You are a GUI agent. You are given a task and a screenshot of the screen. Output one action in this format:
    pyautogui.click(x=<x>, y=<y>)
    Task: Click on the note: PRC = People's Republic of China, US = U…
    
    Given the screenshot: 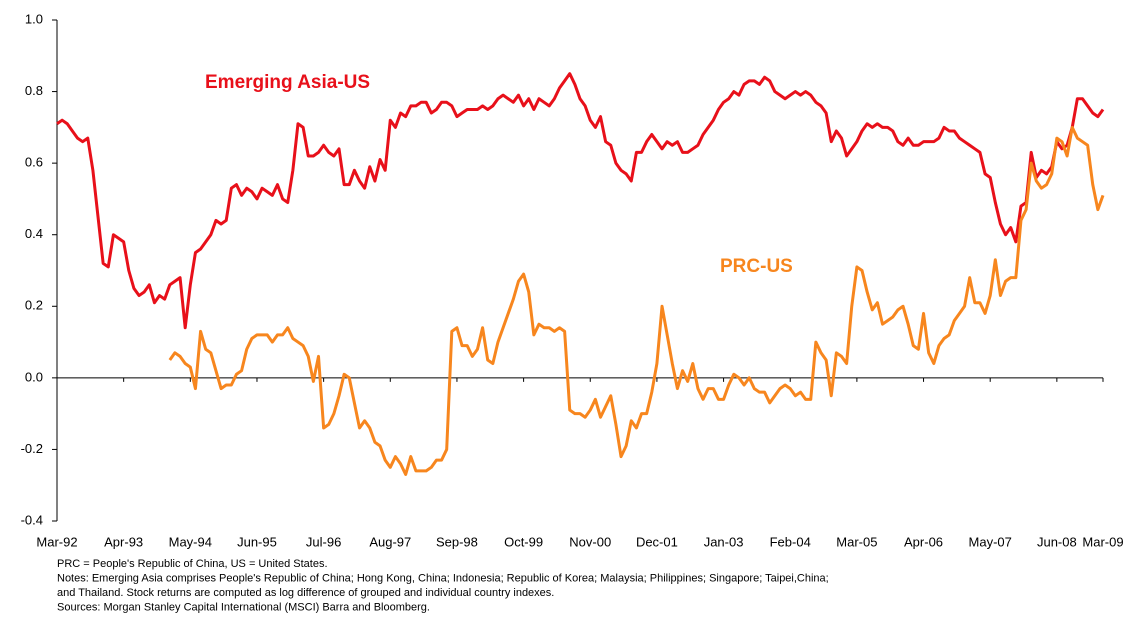 What is the action you would take?
    pyautogui.click(x=192, y=564)
    